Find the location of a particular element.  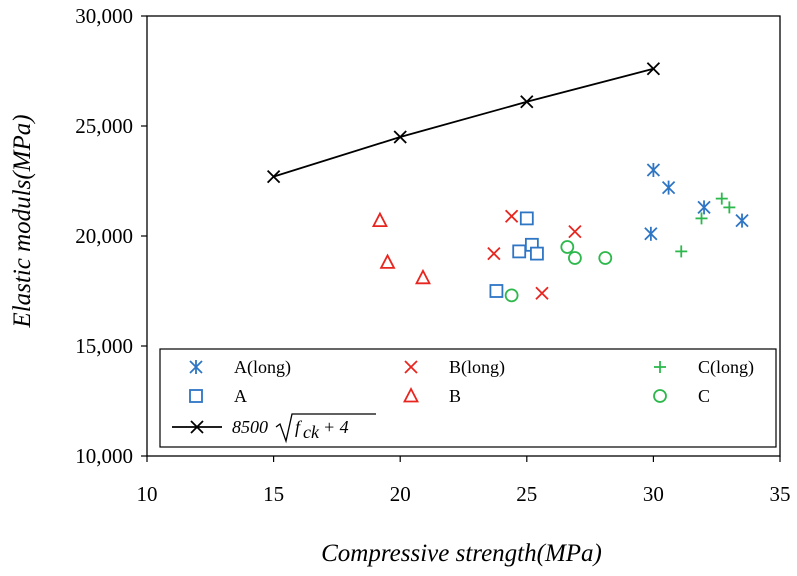

legend-label: A(long) is located at coordinates (262, 367).